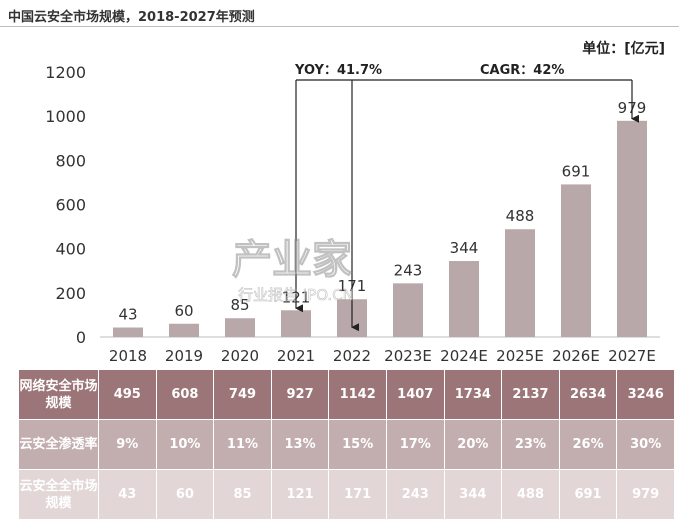  What do you see at coordinates (408, 356) in the screenshot?
I see `x-tick-label: 2023E` at bounding box center [408, 356].